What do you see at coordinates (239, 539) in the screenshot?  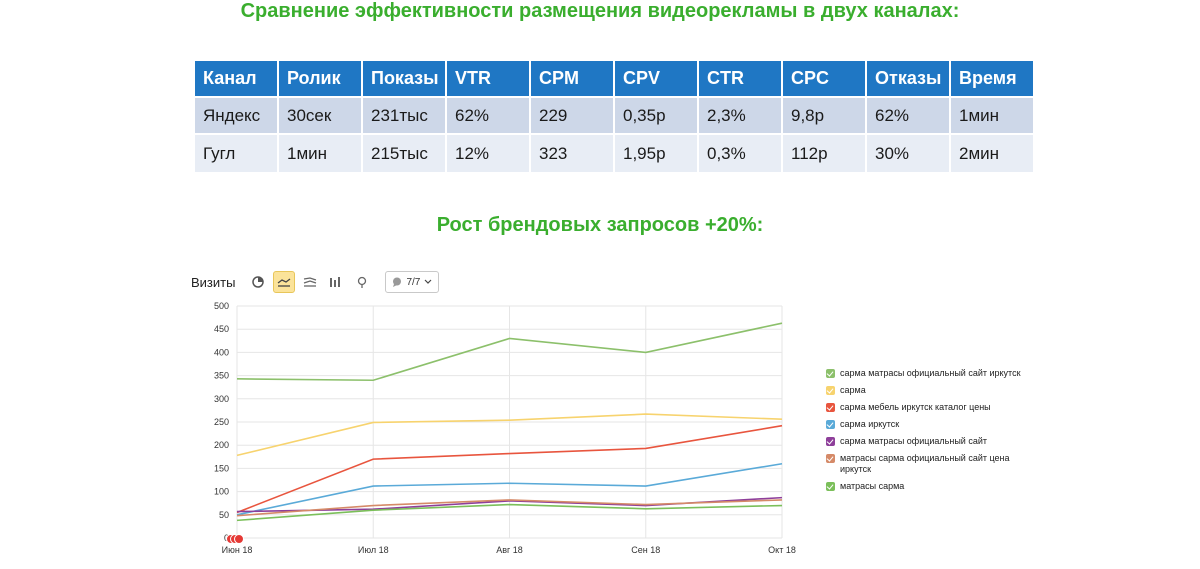 I see `annotation-marker` at bounding box center [239, 539].